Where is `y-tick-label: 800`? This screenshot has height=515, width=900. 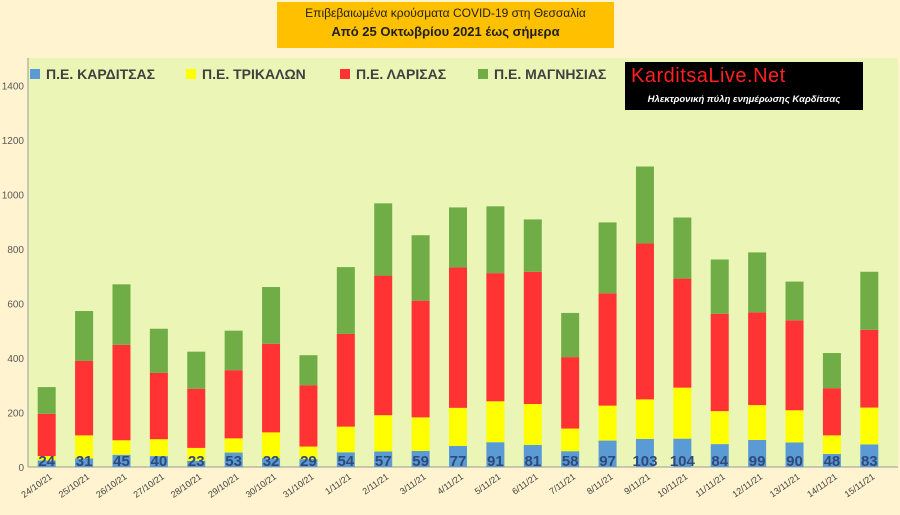 y-tick-label: 800 is located at coordinates (15, 250).